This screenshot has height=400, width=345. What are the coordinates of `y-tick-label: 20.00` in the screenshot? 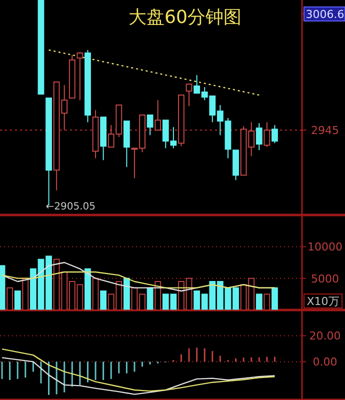 It's located at (325, 336).